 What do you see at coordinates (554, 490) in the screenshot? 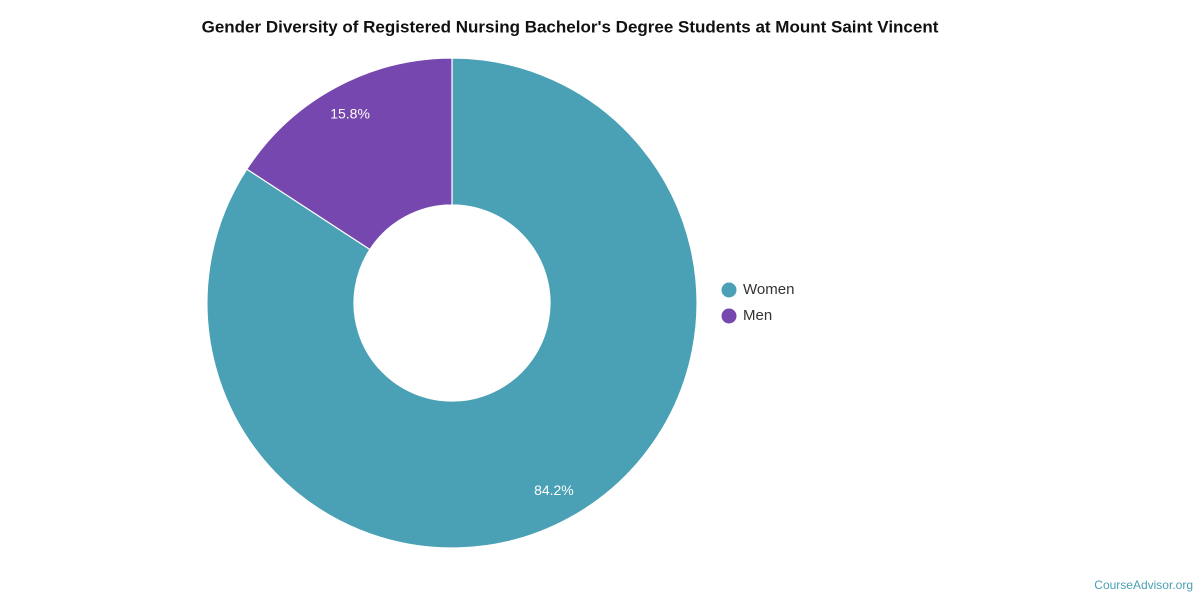
I see `value-label: 84.2%` at bounding box center [554, 490].